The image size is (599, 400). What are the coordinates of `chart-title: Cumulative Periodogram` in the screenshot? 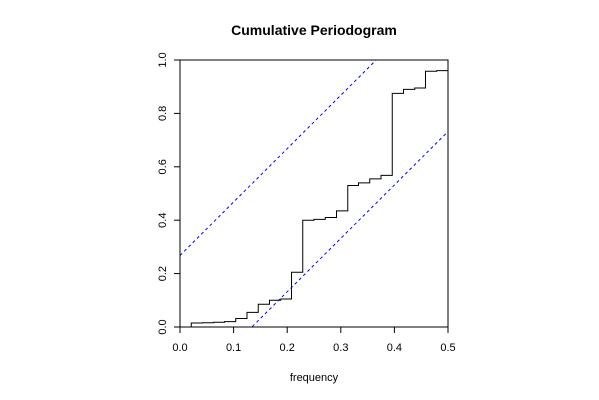 It's located at (314, 30).